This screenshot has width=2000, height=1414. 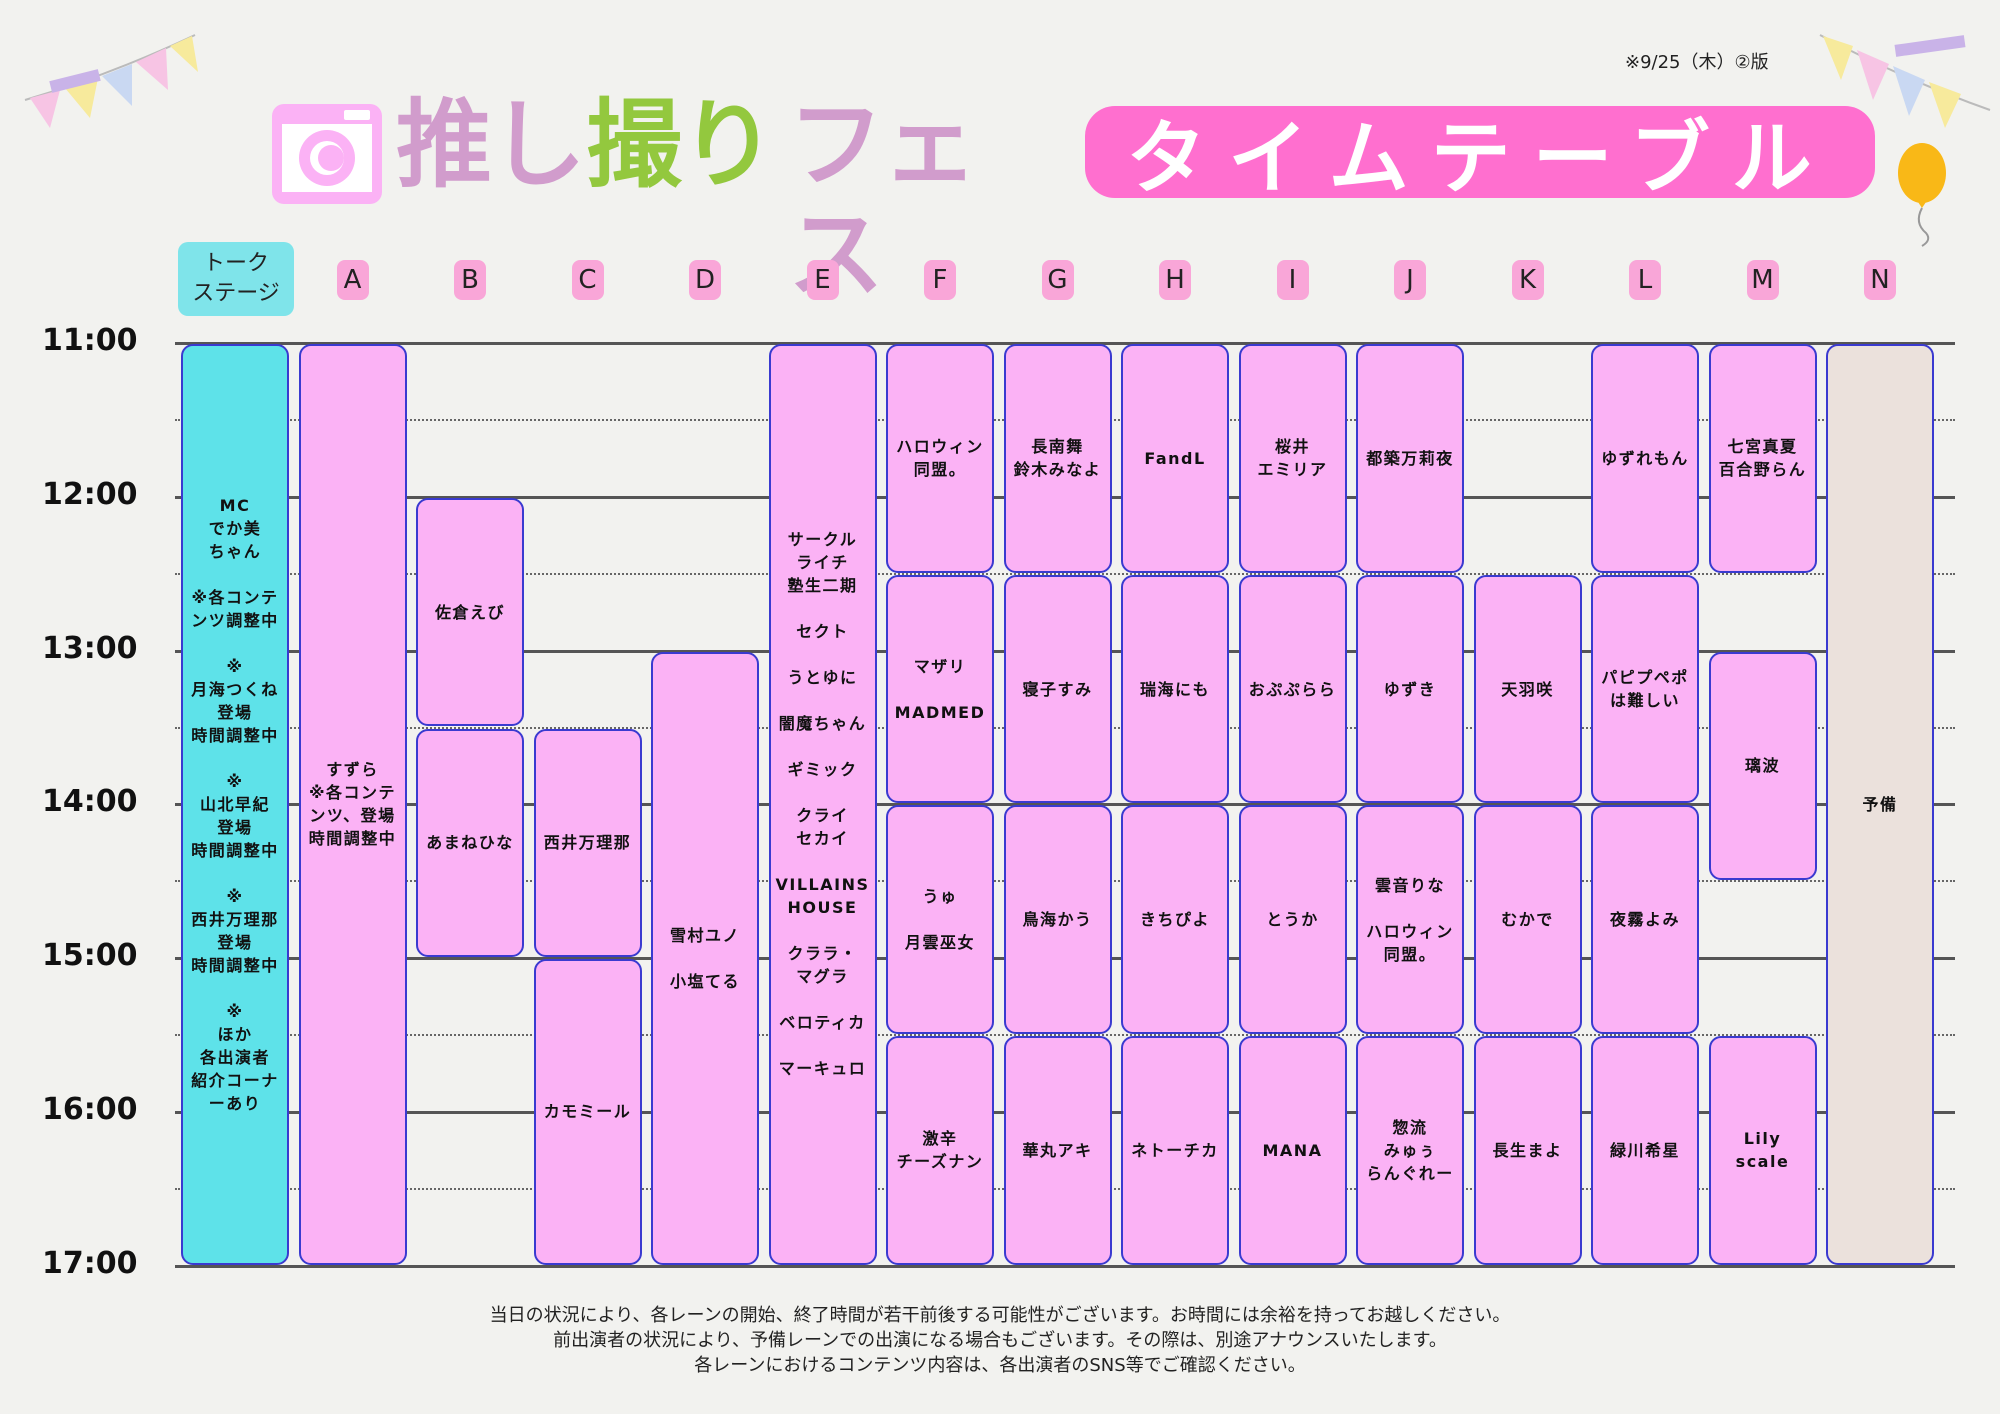 What do you see at coordinates (90, 340) in the screenshot?
I see `hour-label: 11:00` at bounding box center [90, 340].